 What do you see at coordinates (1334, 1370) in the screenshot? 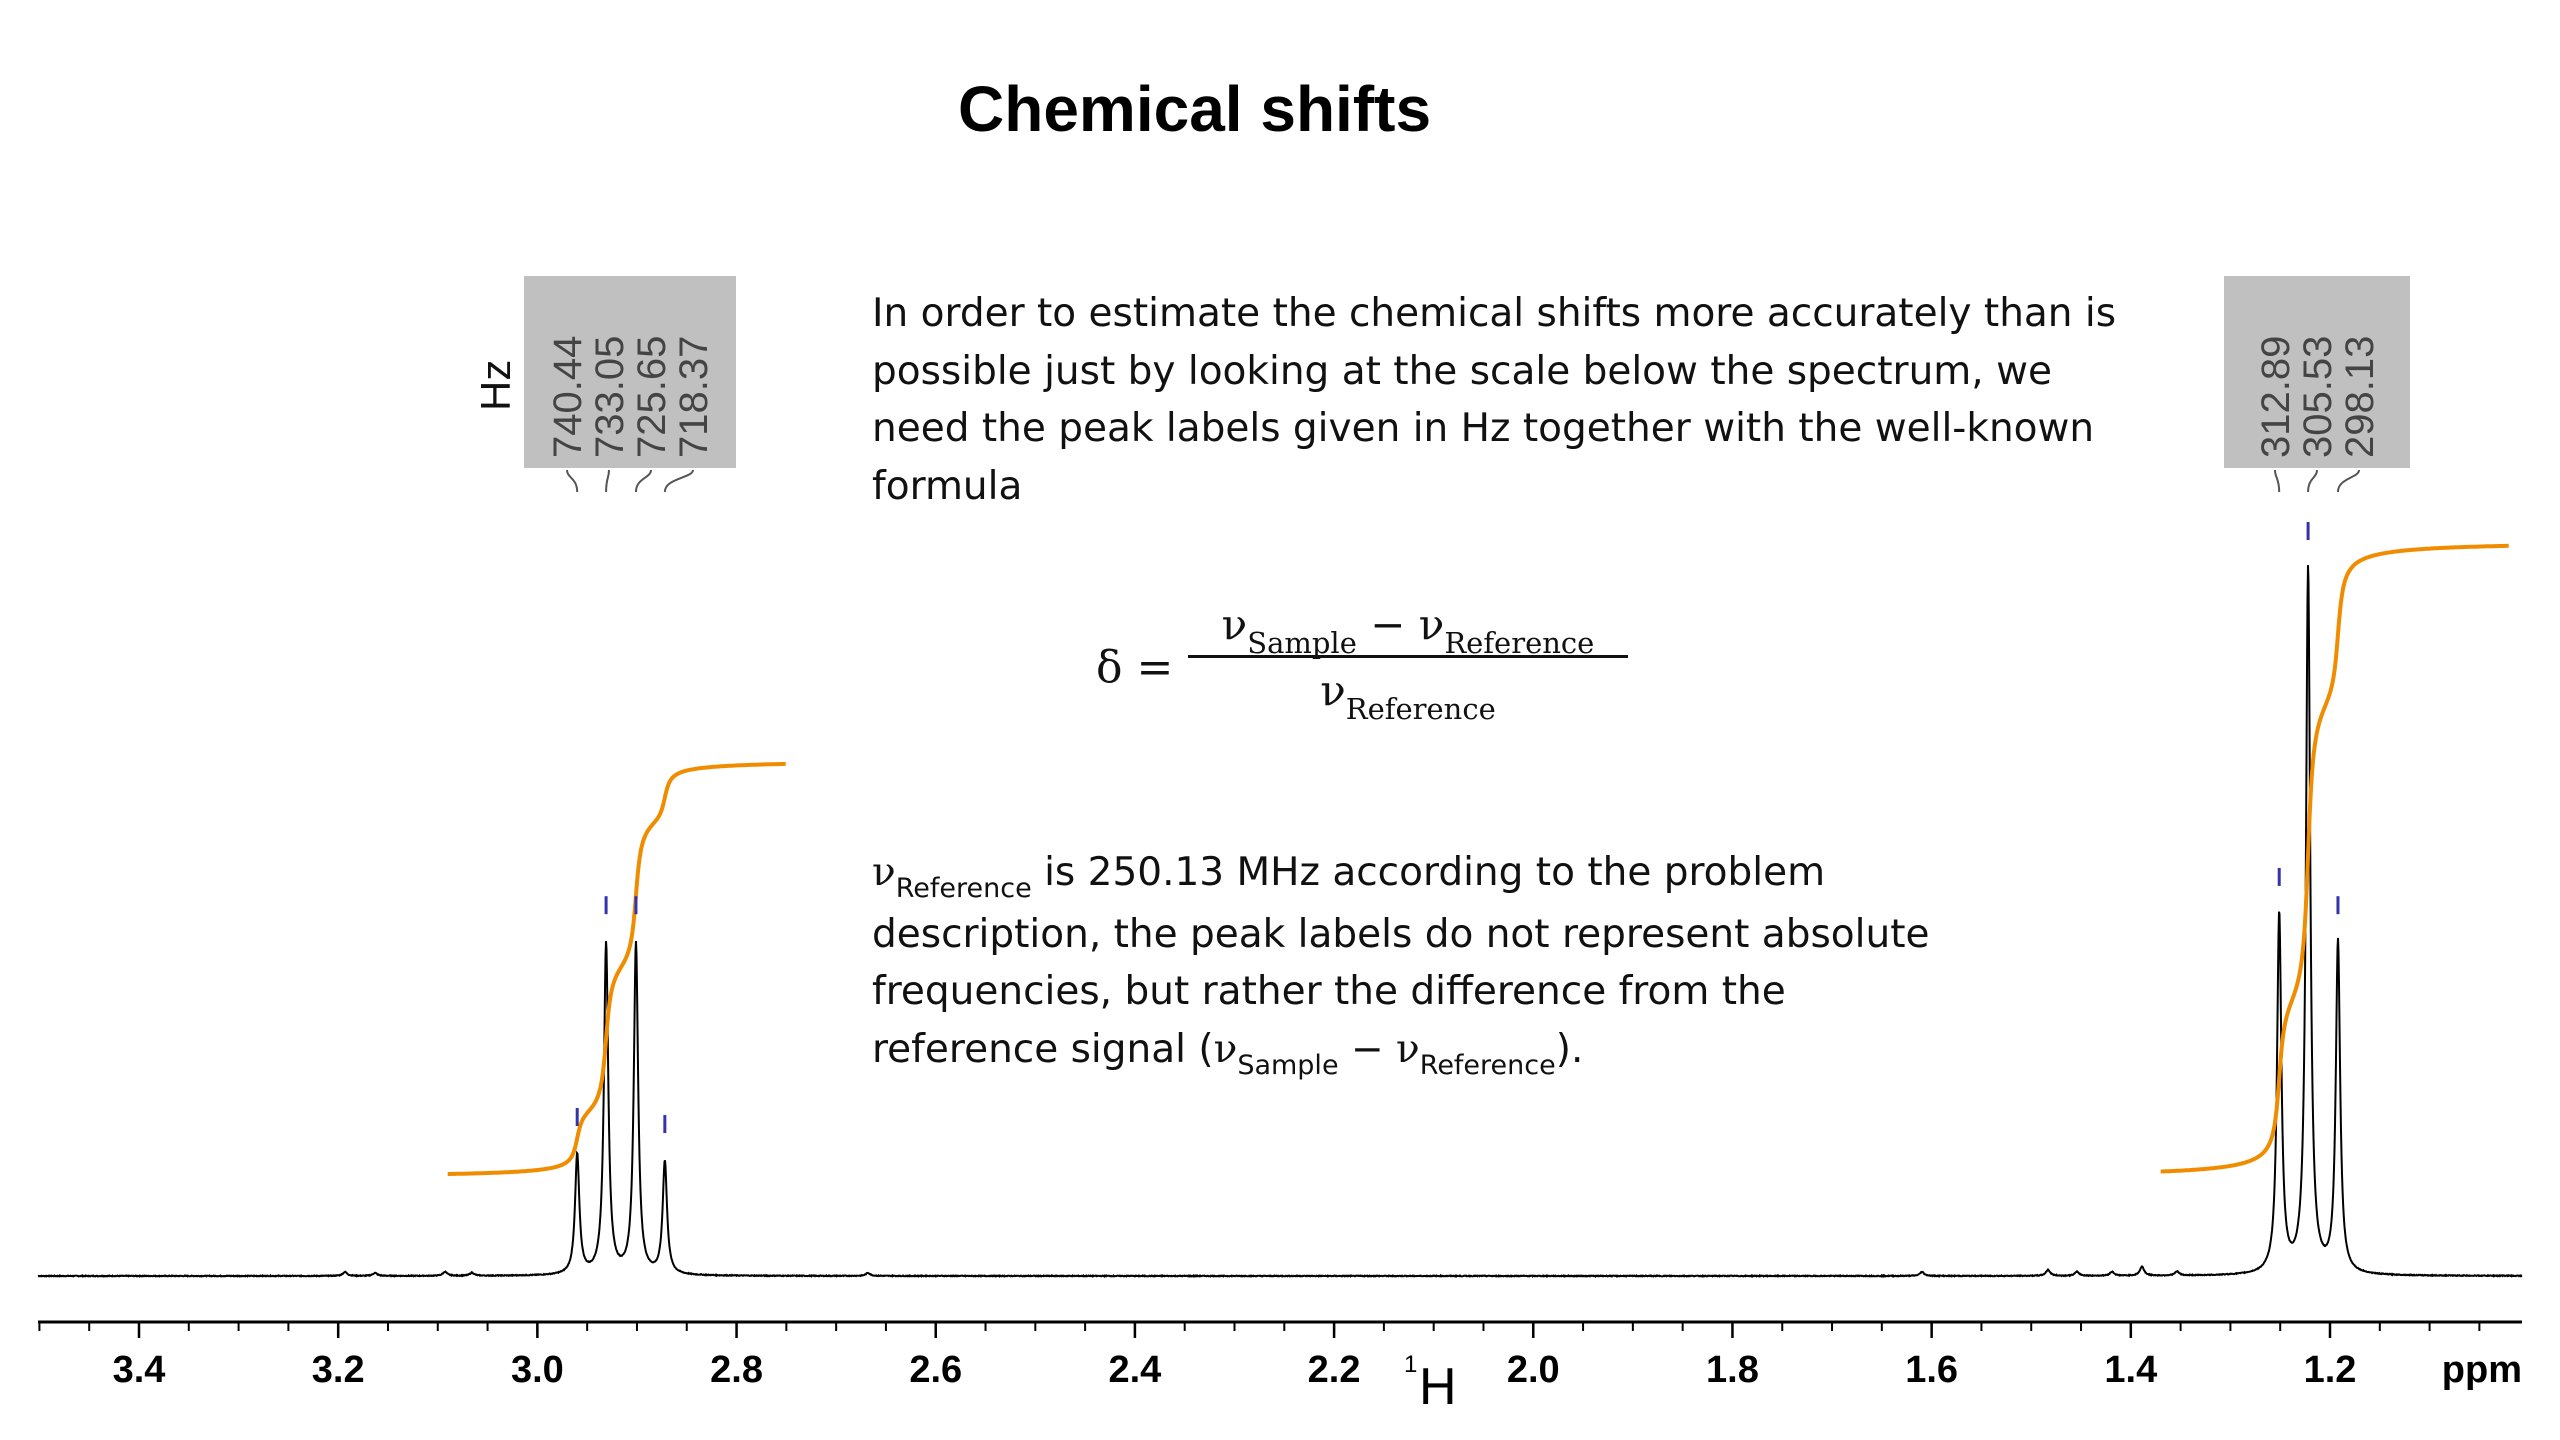
I see `x-tick-label: 2.2` at bounding box center [1334, 1370].